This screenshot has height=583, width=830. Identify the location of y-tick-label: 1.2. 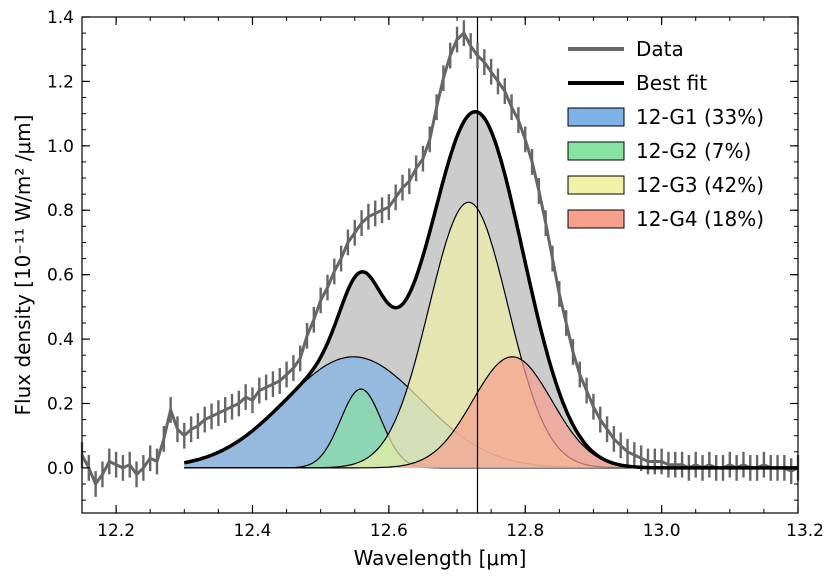
(60, 82).